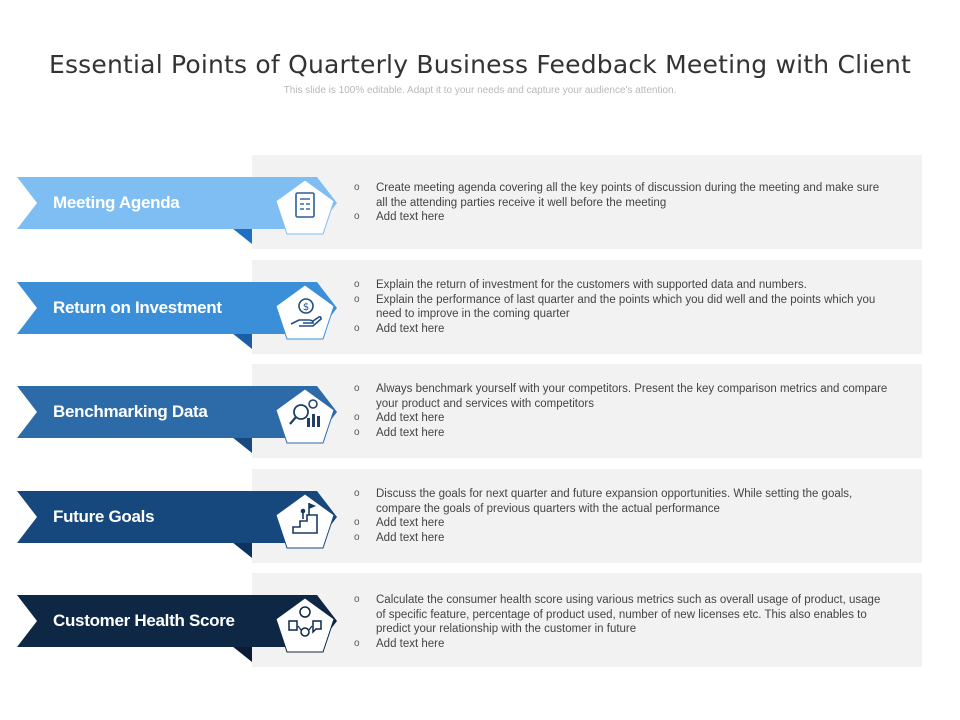 The height and width of the screenshot is (720, 960). Describe the element at coordinates (144, 620) in the screenshot. I see `category-label: Customer Health Score` at that location.